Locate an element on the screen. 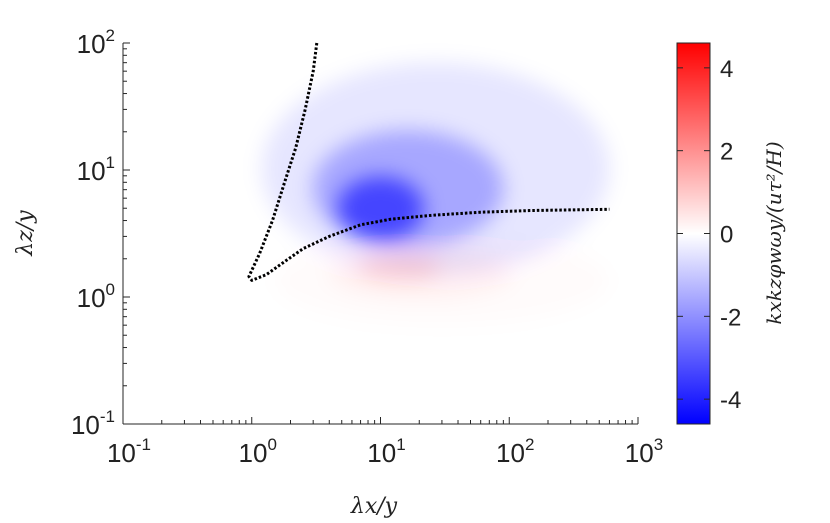 This screenshot has width=830, height=523. y-tick-label: 10¹ is located at coordinates (96, 169).